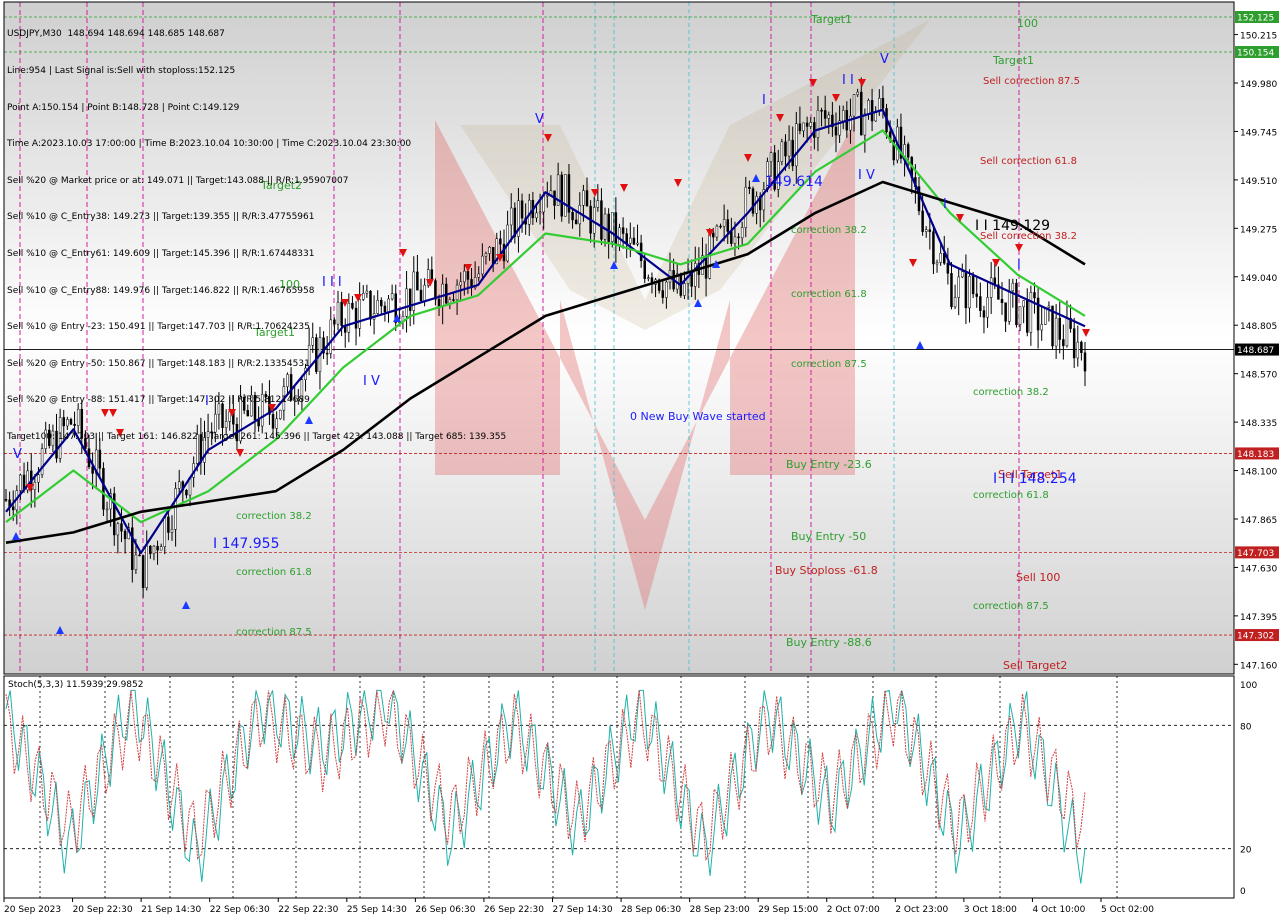  I want to click on label-147955: I 147.955, so click(246, 544).